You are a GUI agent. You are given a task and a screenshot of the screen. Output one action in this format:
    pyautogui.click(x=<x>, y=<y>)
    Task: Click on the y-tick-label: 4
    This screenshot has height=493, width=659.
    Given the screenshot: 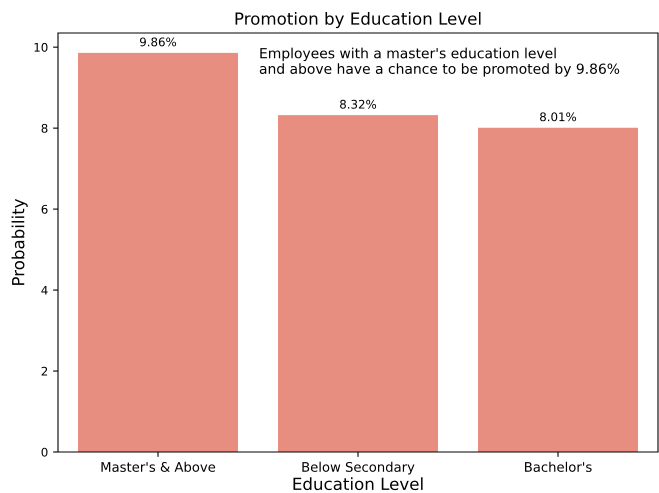 What is the action you would take?
    pyautogui.click(x=44, y=290)
    